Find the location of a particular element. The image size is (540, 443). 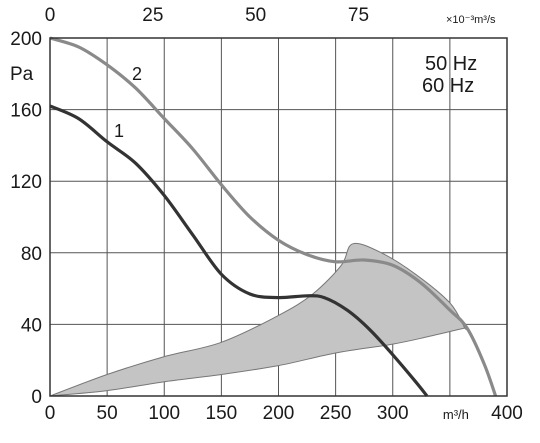

x-tick-label: 250 is located at coordinates (336, 413).